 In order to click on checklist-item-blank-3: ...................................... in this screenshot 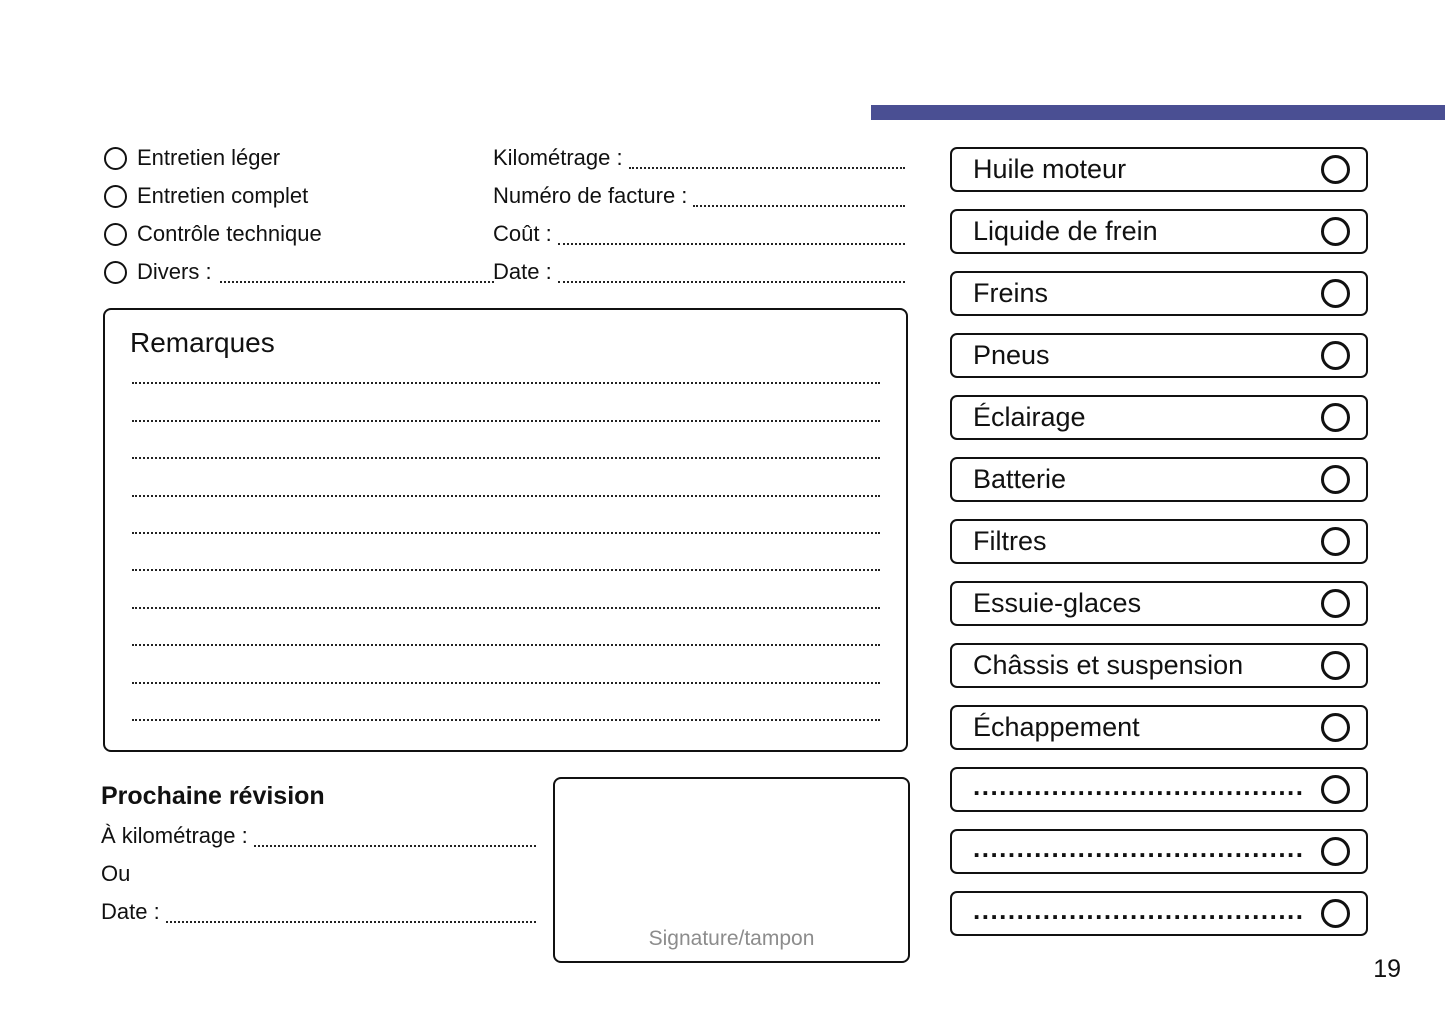, I will do `click(1159, 913)`.